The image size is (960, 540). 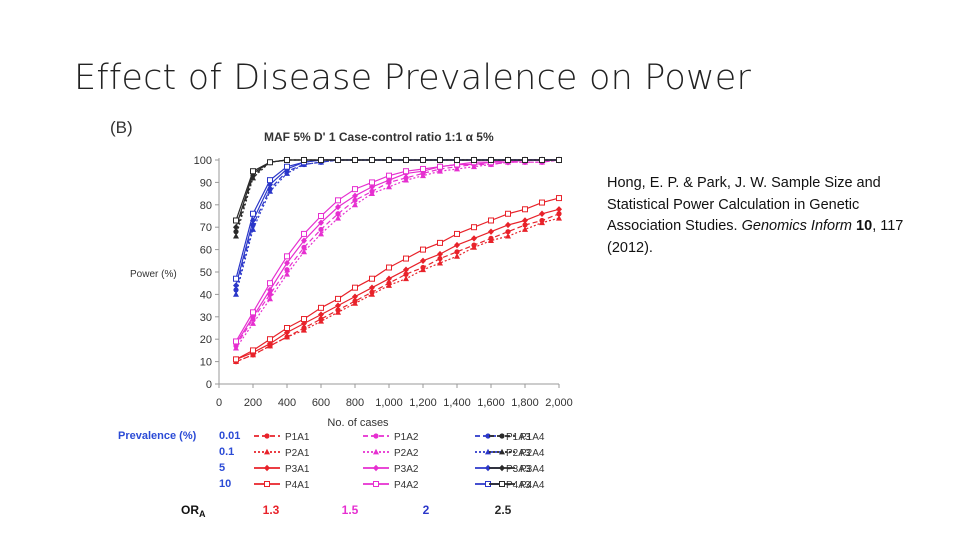 I want to click on x-tick-label: 800, so click(x=355, y=403).